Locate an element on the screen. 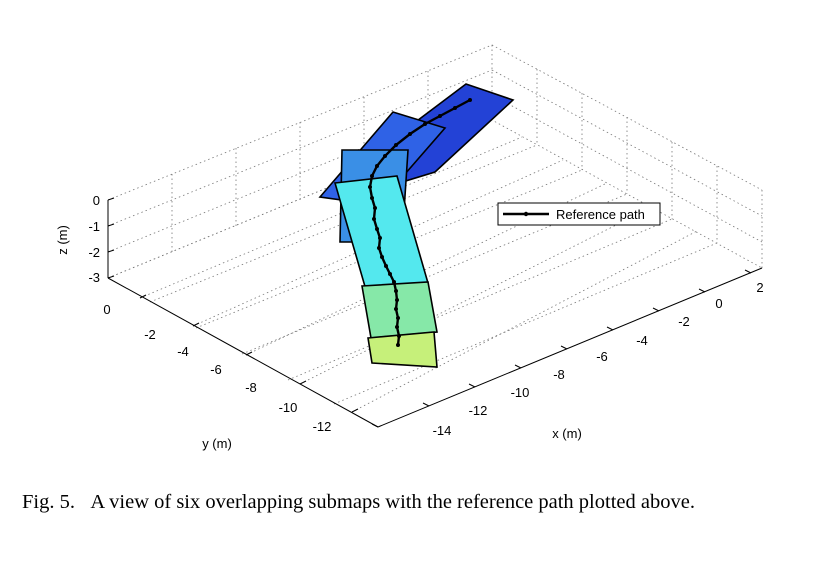 The height and width of the screenshot is (568, 822). reference-path is located at coordinates (420, 222).